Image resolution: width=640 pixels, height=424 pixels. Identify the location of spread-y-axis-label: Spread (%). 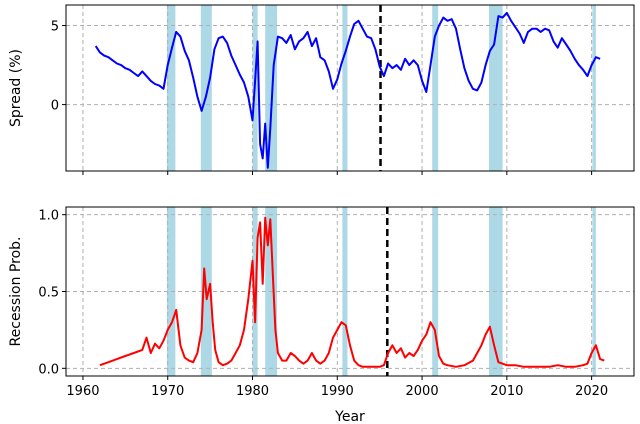
(16, 88).